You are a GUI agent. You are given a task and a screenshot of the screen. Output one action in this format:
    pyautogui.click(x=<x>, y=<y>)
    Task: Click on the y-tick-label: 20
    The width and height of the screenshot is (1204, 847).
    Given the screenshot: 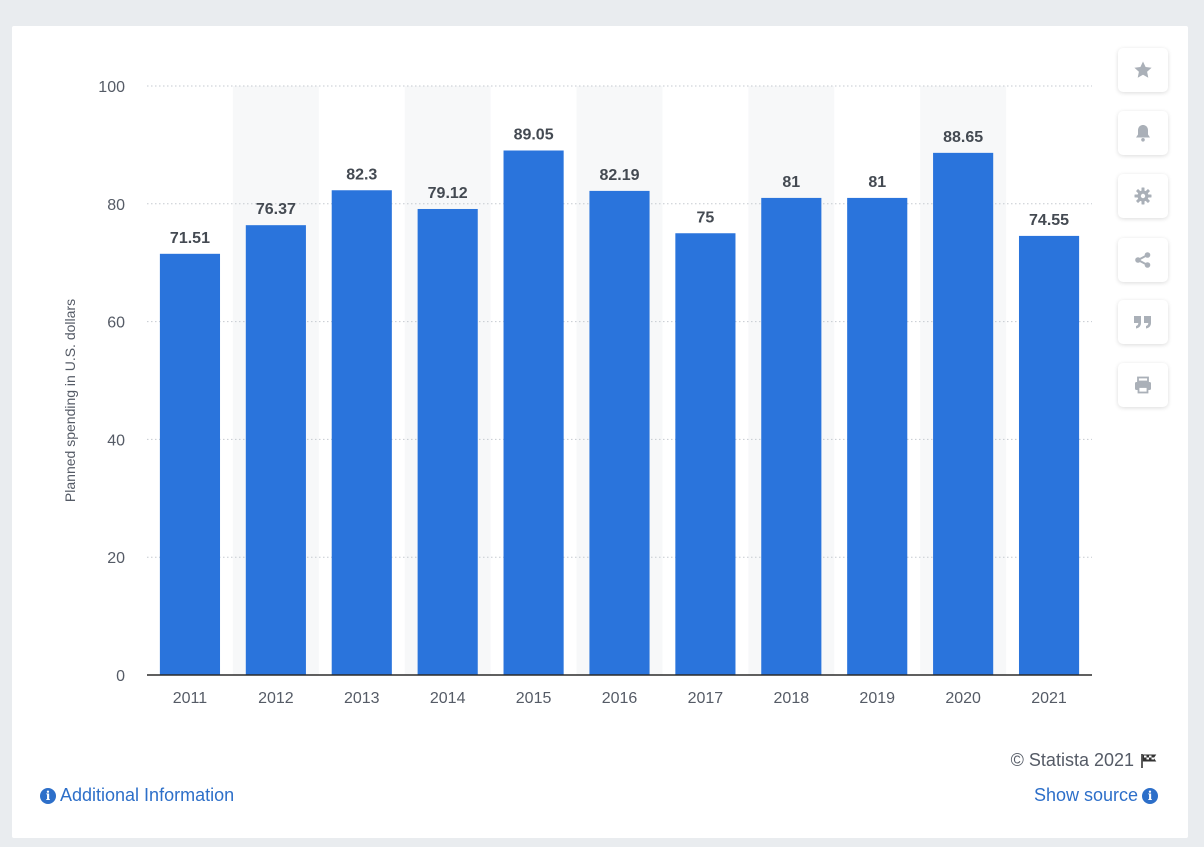 What is the action you would take?
    pyautogui.click(x=116, y=558)
    